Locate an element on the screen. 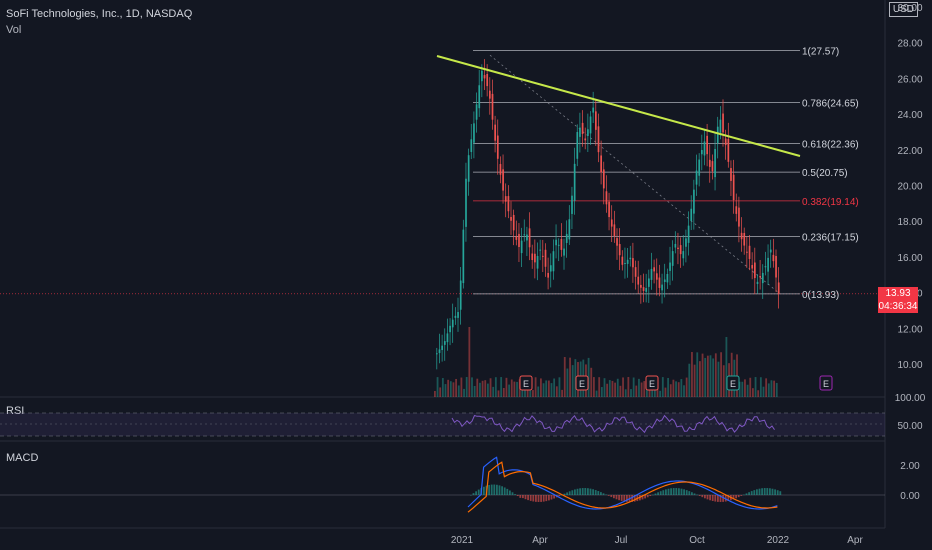 The image size is (932, 550). rsi-label: RSI is located at coordinates (15, 411).